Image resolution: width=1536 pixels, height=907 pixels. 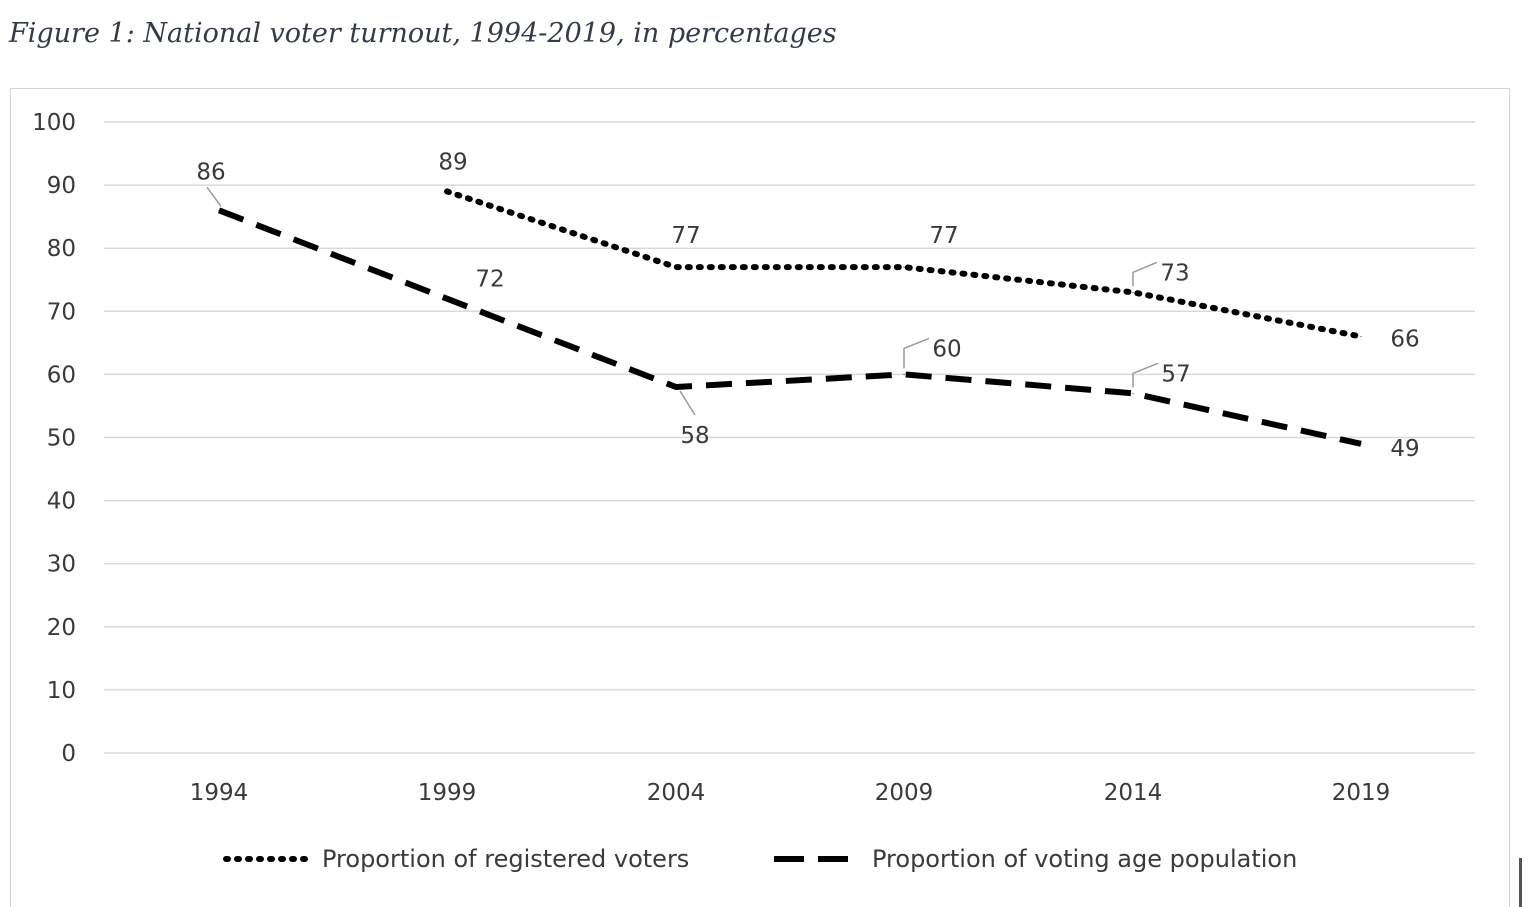 What do you see at coordinates (1084, 859) in the screenshot?
I see `legend-label-voting-age-population: Proportion of voting age population` at bounding box center [1084, 859].